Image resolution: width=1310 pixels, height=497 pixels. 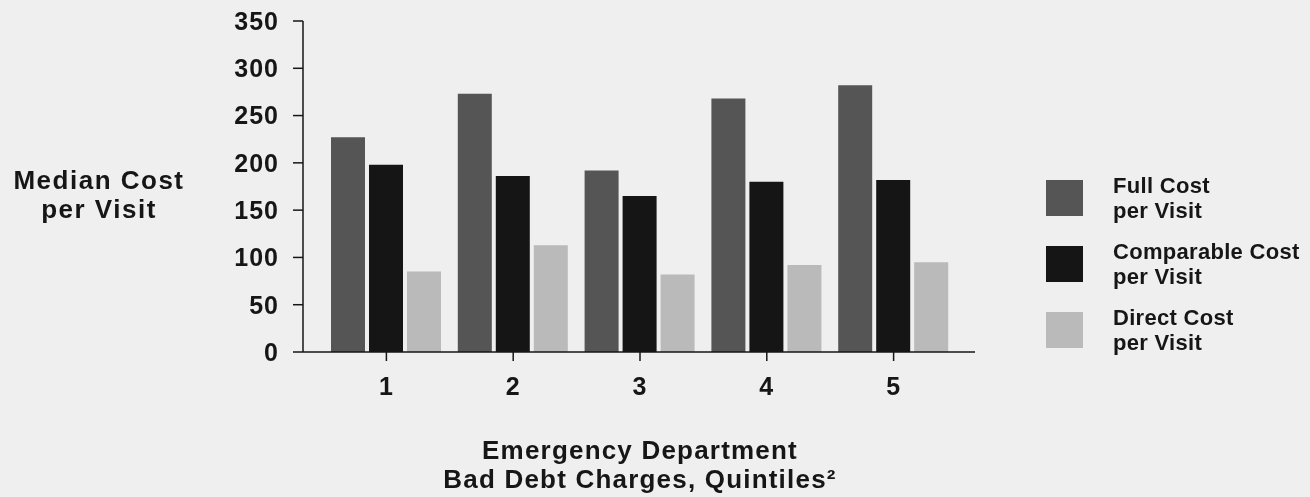 I want to click on legend-label: Full Cost per Visit, so click(x=1161, y=198).